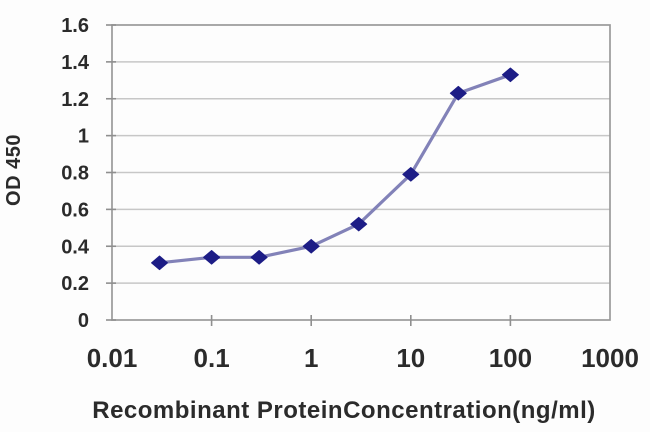 The height and width of the screenshot is (432, 650). I want to click on x-tick-label: 100, so click(510, 358).